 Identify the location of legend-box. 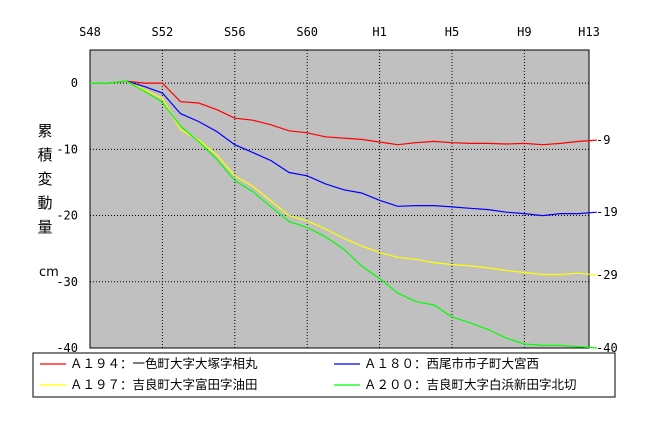
(324, 375).